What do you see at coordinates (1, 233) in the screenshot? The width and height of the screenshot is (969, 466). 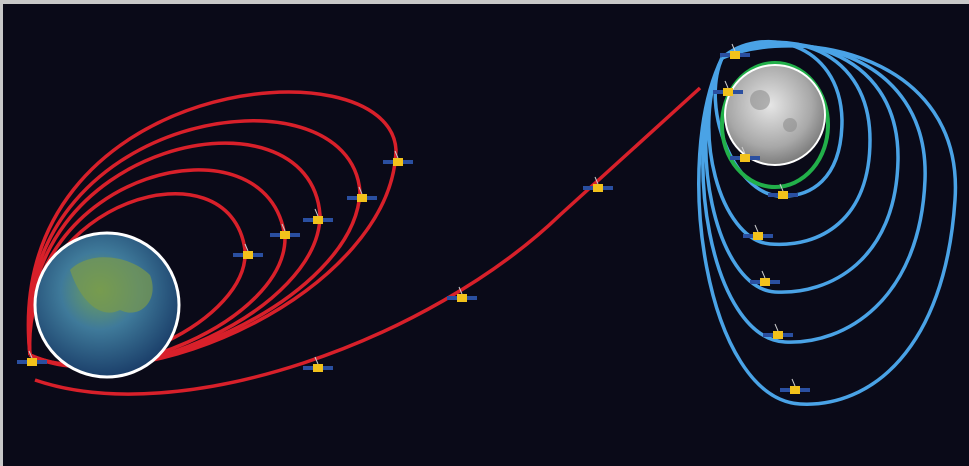 I see `left-border` at bounding box center [1, 233].